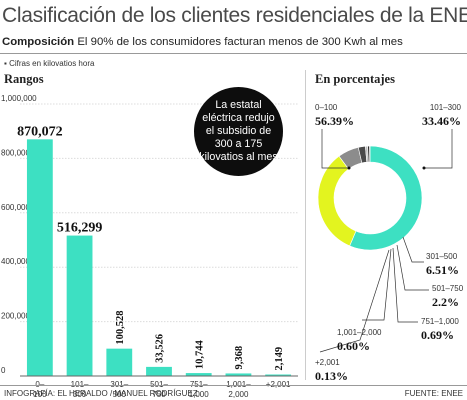 This screenshot has height=400, width=467. I want to click on y-tick-label: 600,000, so click(15, 207).